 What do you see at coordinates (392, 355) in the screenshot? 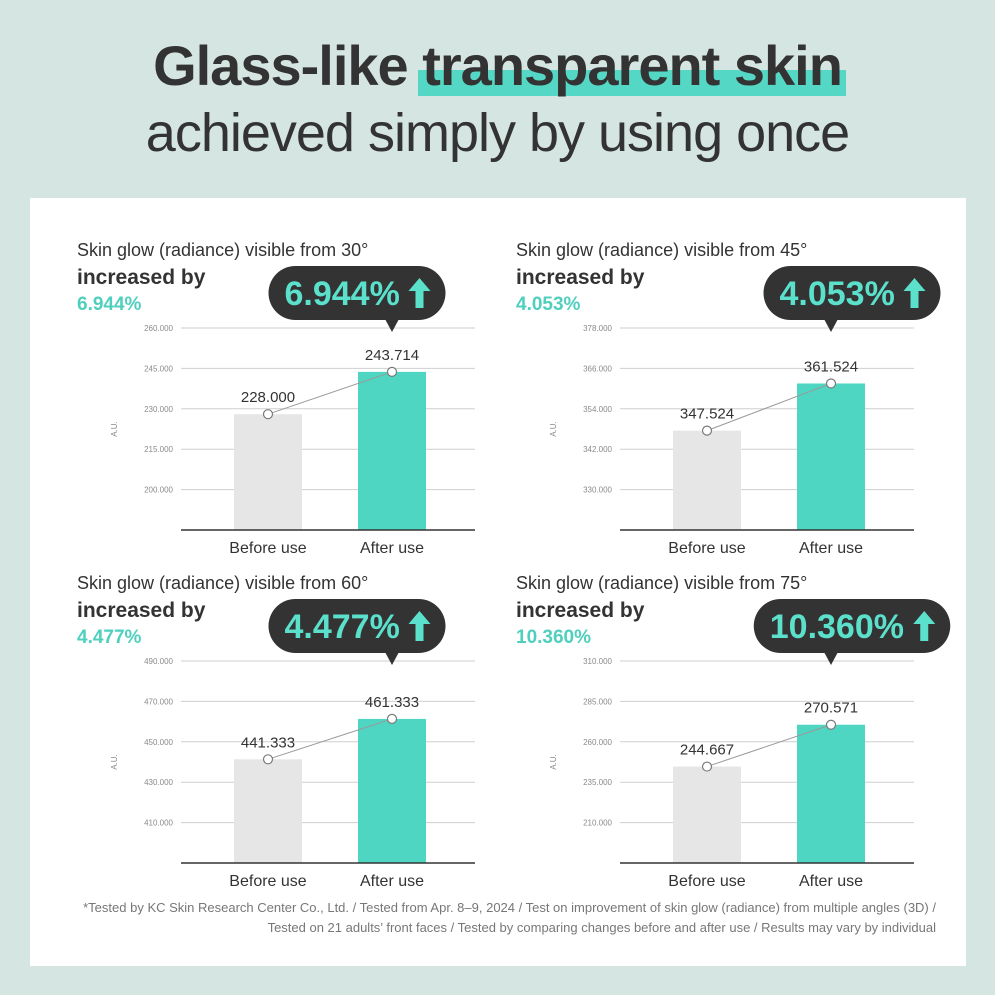
I see `data-label: 243.714` at bounding box center [392, 355].